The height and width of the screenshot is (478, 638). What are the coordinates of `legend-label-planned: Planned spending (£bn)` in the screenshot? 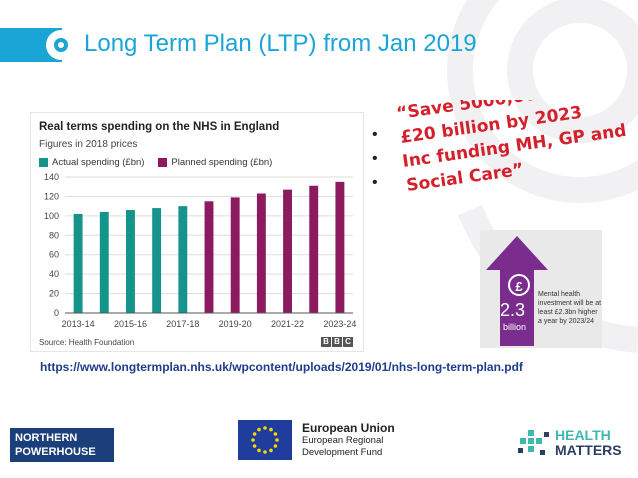 It's located at (222, 162).